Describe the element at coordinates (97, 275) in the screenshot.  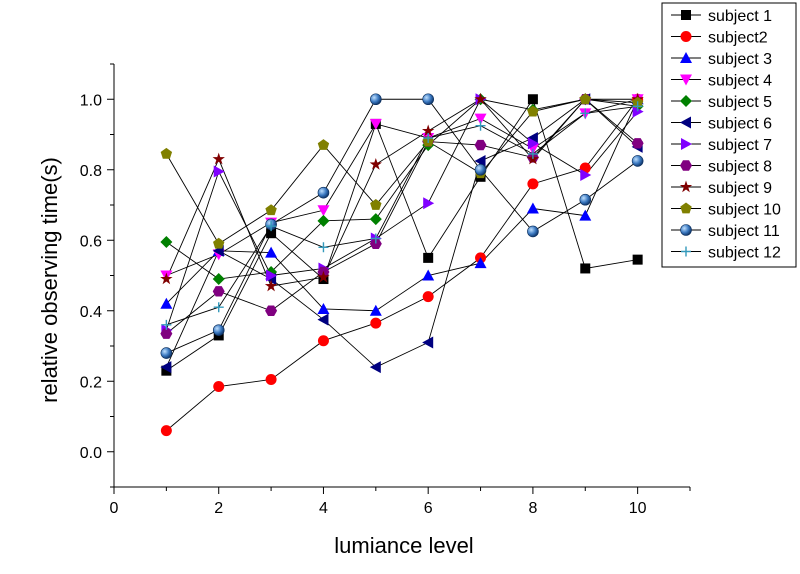
I see `y-axis: 0.0 0.2 0.4 0.6 0.8 1.0` at that location.